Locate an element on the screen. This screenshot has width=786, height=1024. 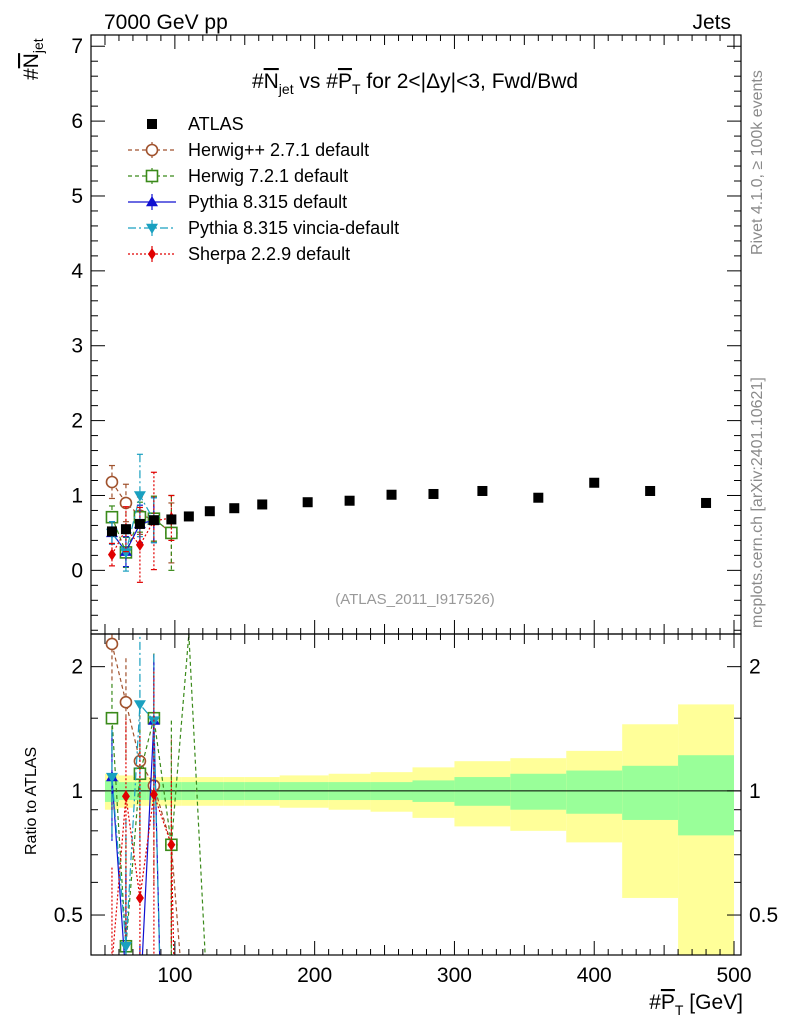
ratio-y-tick-label: 1 is located at coordinates (77, 791).